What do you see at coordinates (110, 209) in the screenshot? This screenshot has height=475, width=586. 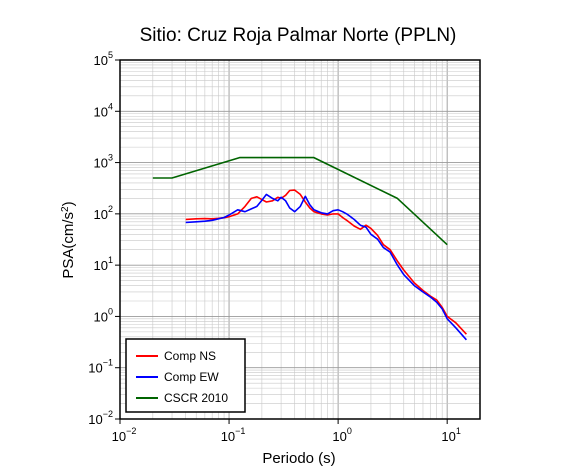 I see `y-tick-label-exp: 2` at bounding box center [110, 209].